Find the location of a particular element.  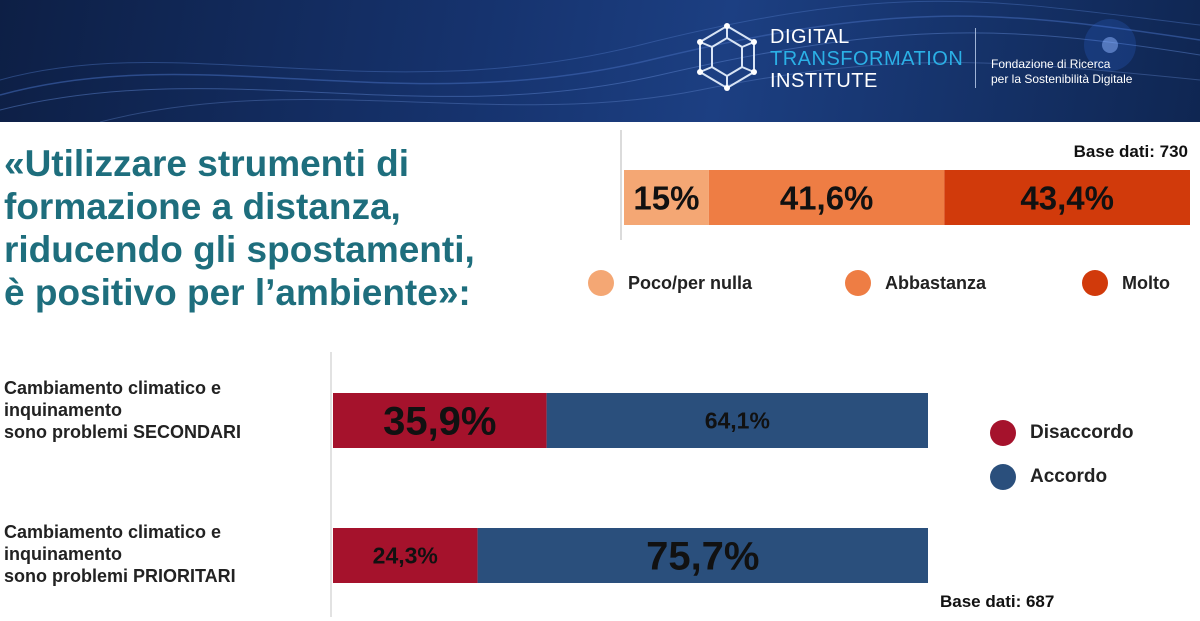

brand-line-2: TRANSFORMATION is located at coordinates (867, 59).